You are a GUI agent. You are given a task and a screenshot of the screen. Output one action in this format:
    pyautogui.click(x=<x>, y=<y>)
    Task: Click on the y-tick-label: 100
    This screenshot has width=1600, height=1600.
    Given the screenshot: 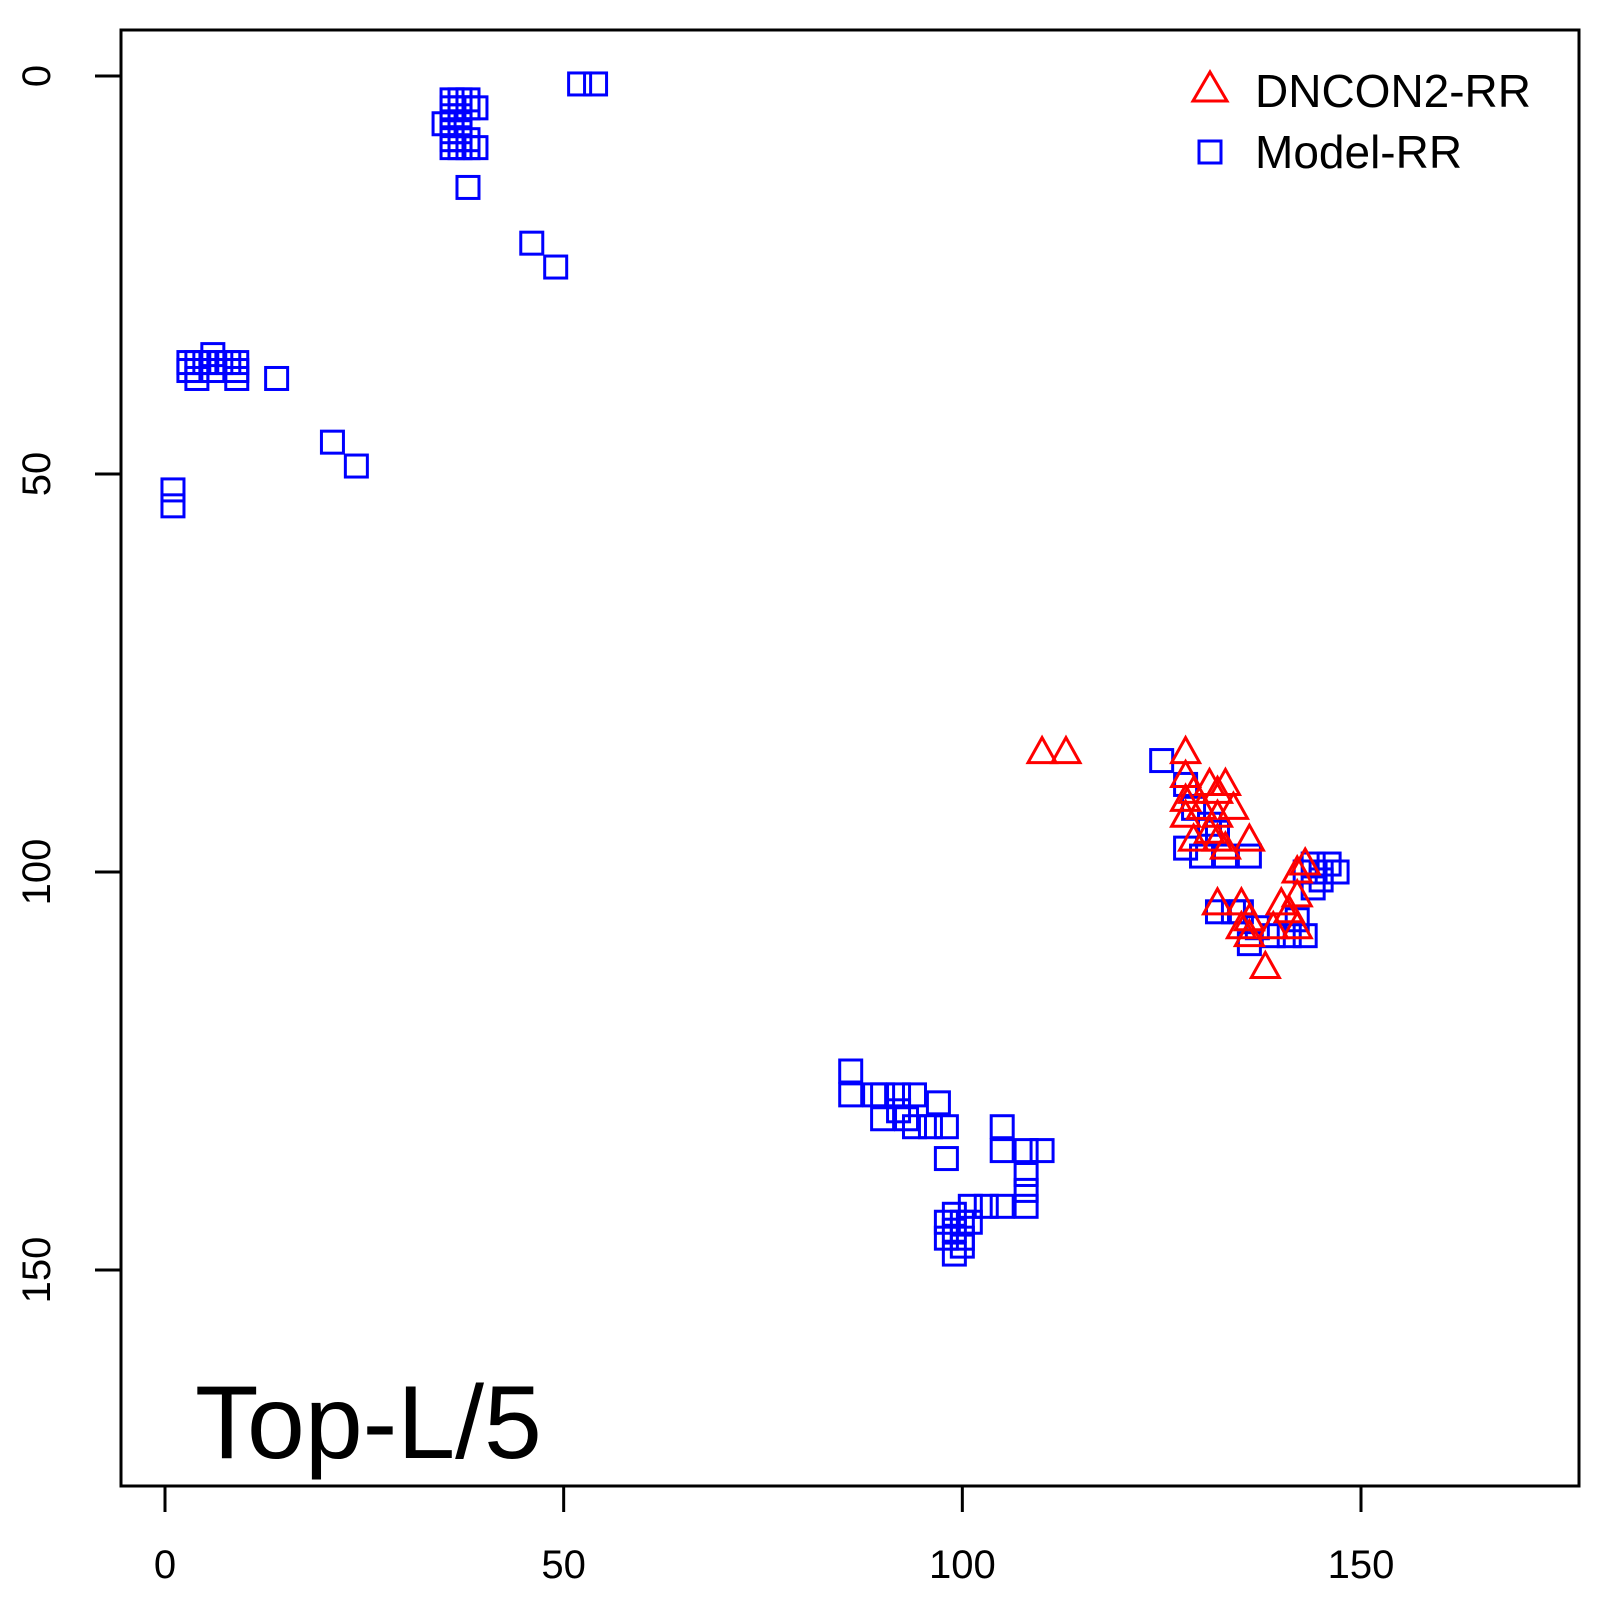 What is the action you would take?
    pyautogui.click(x=37, y=872)
    